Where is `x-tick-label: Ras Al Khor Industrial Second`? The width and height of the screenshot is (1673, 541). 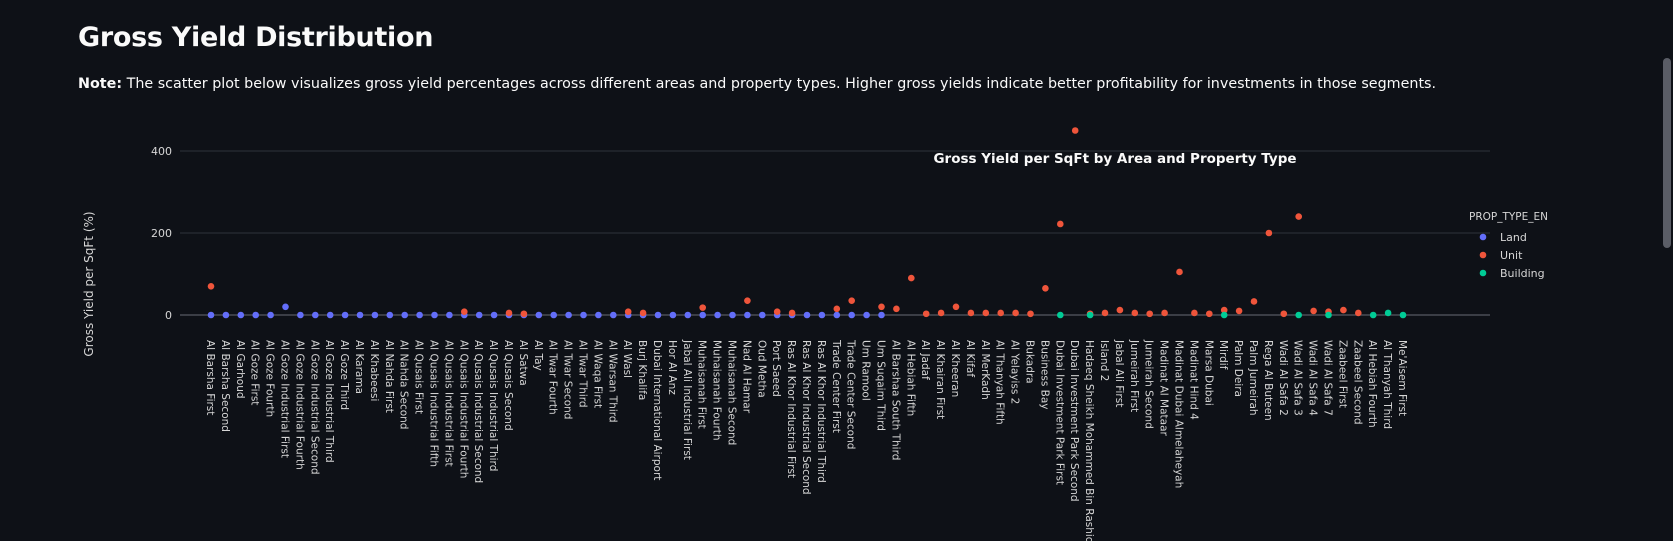
x-tick-label: Ras Al Khor Industrial Second is located at coordinates (806, 417).